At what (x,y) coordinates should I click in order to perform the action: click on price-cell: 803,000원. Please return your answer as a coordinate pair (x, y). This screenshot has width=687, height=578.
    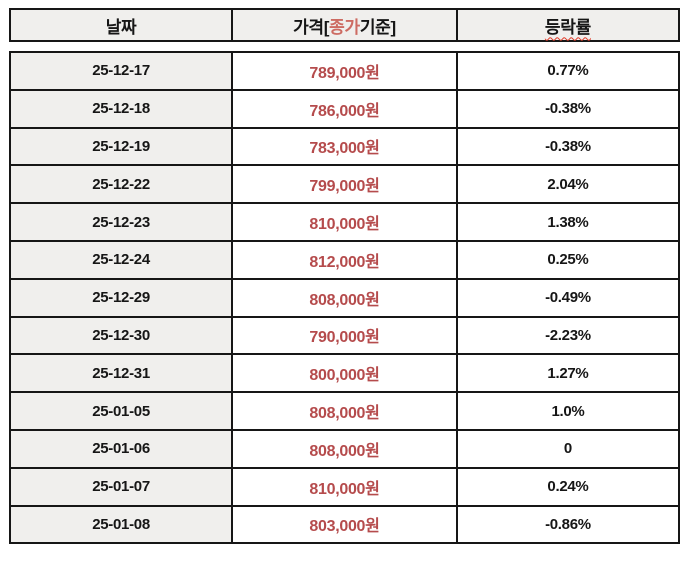
    Looking at the image, I should click on (344, 524).